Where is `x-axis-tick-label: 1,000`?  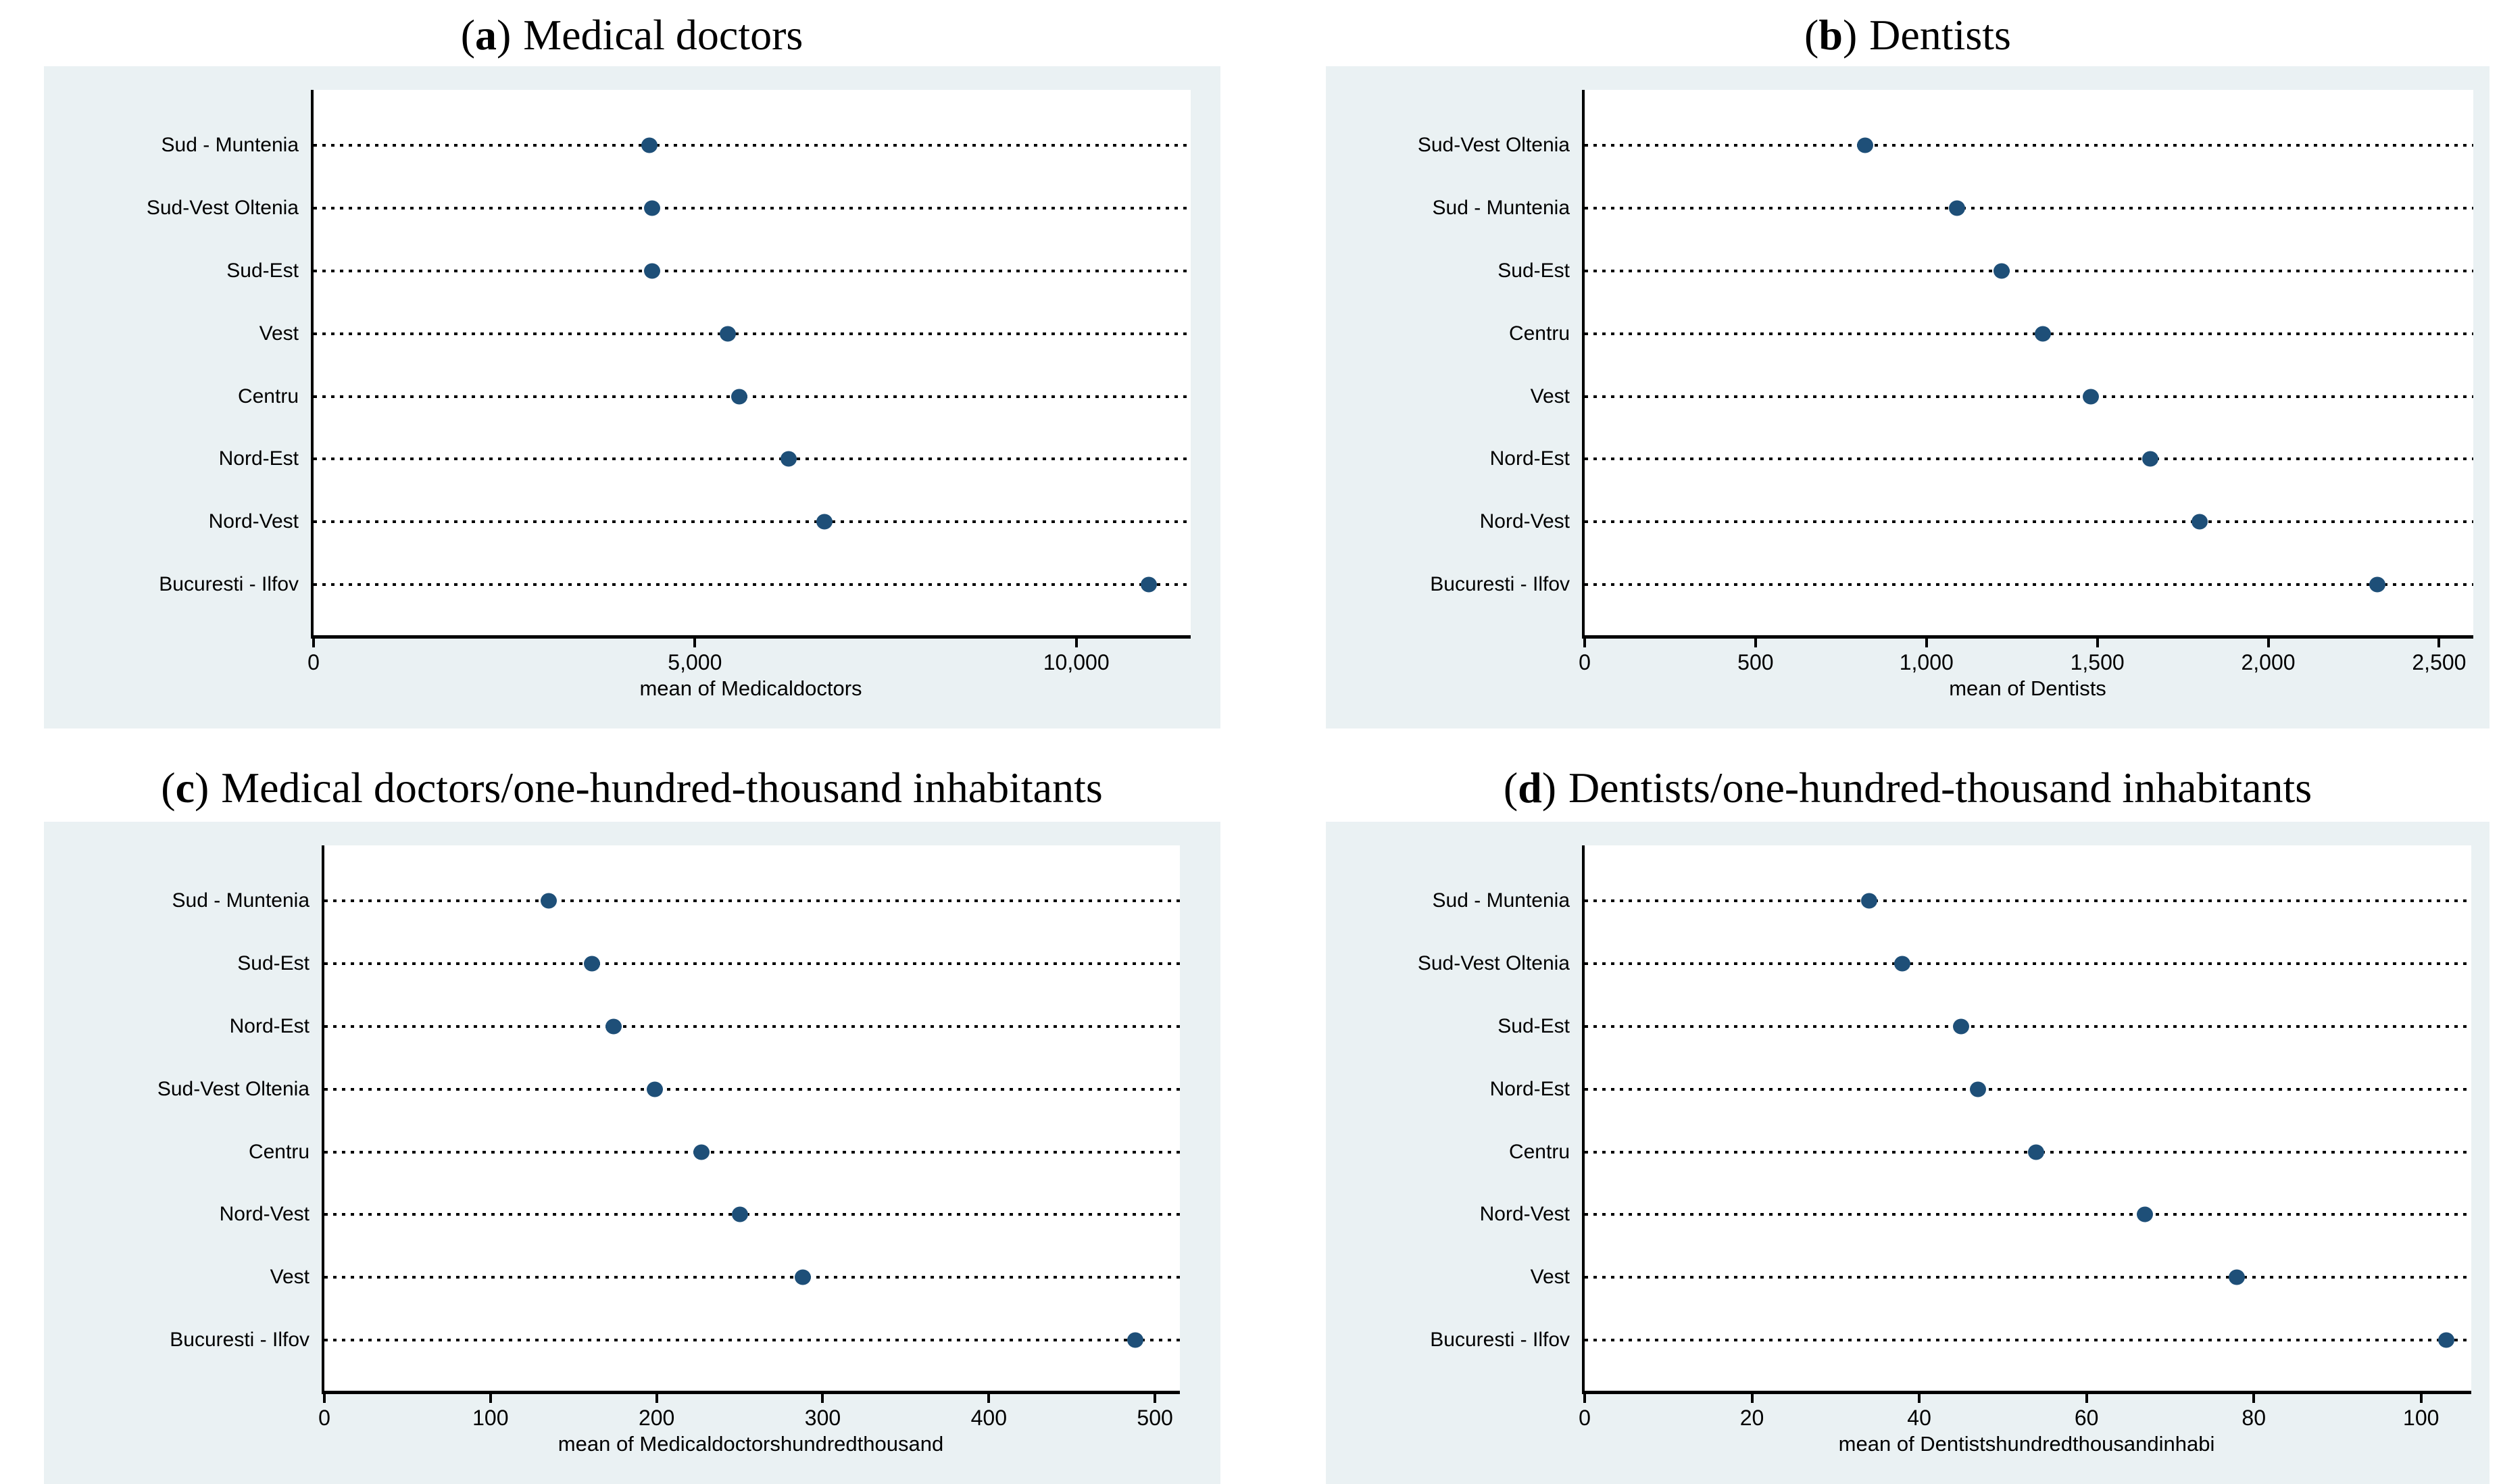
x-axis-tick-label: 1,000 is located at coordinates (1926, 662).